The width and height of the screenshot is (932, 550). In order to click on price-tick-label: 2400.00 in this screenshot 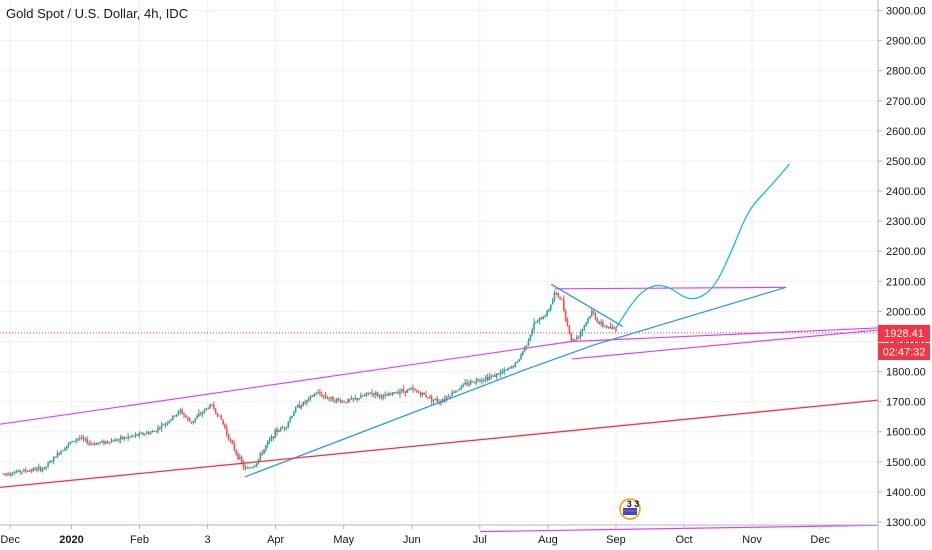, I will do `click(906, 192)`.